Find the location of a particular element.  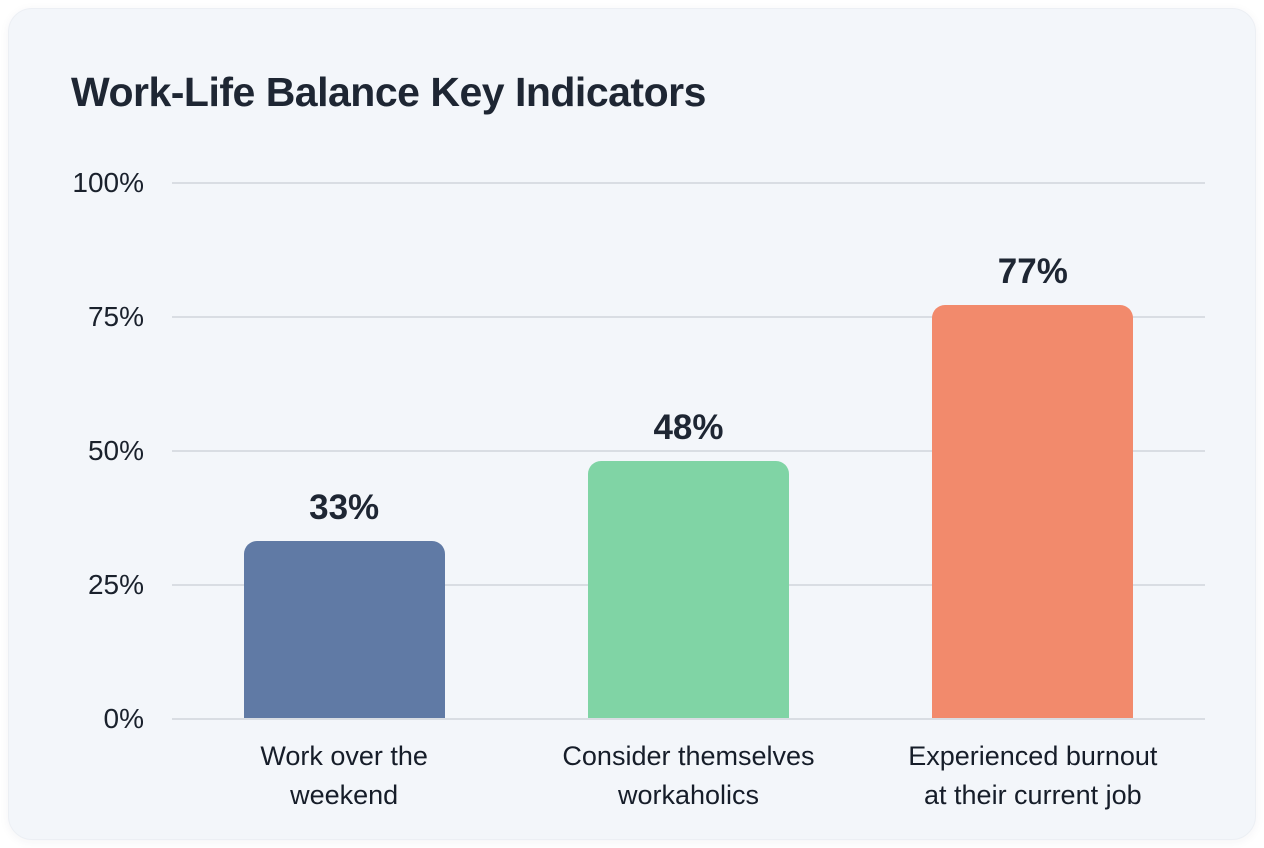

bar-work-over-weekend: 33% is located at coordinates (344, 603).